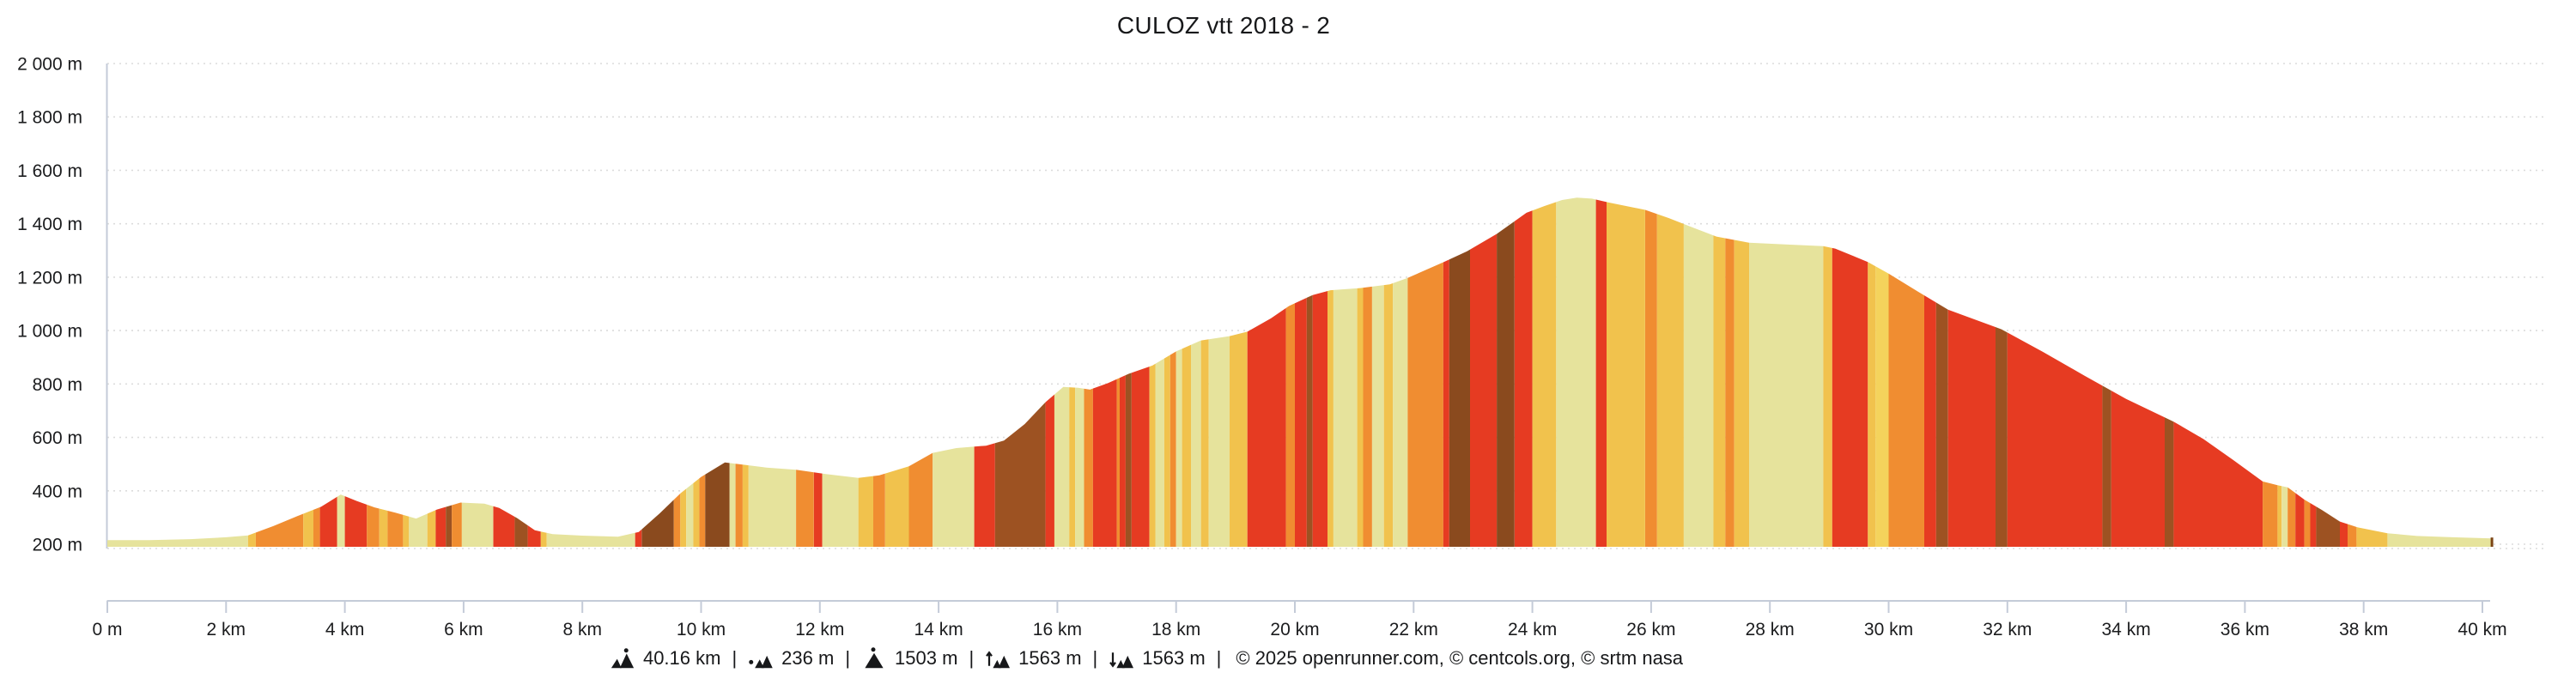 The image size is (2576, 691). Describe the element at coordinates (1034, 658) in the screenshot. I see `stat-elevation-gain: 1563 m` at that location.